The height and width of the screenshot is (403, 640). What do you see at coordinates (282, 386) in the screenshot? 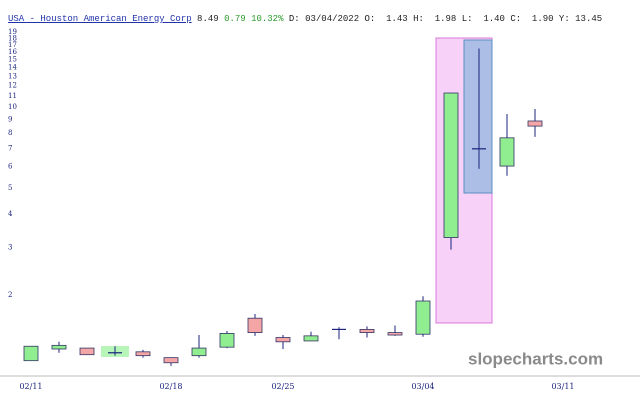
I see `x-tick-label: 02/25` at bounding box center [282, 386].